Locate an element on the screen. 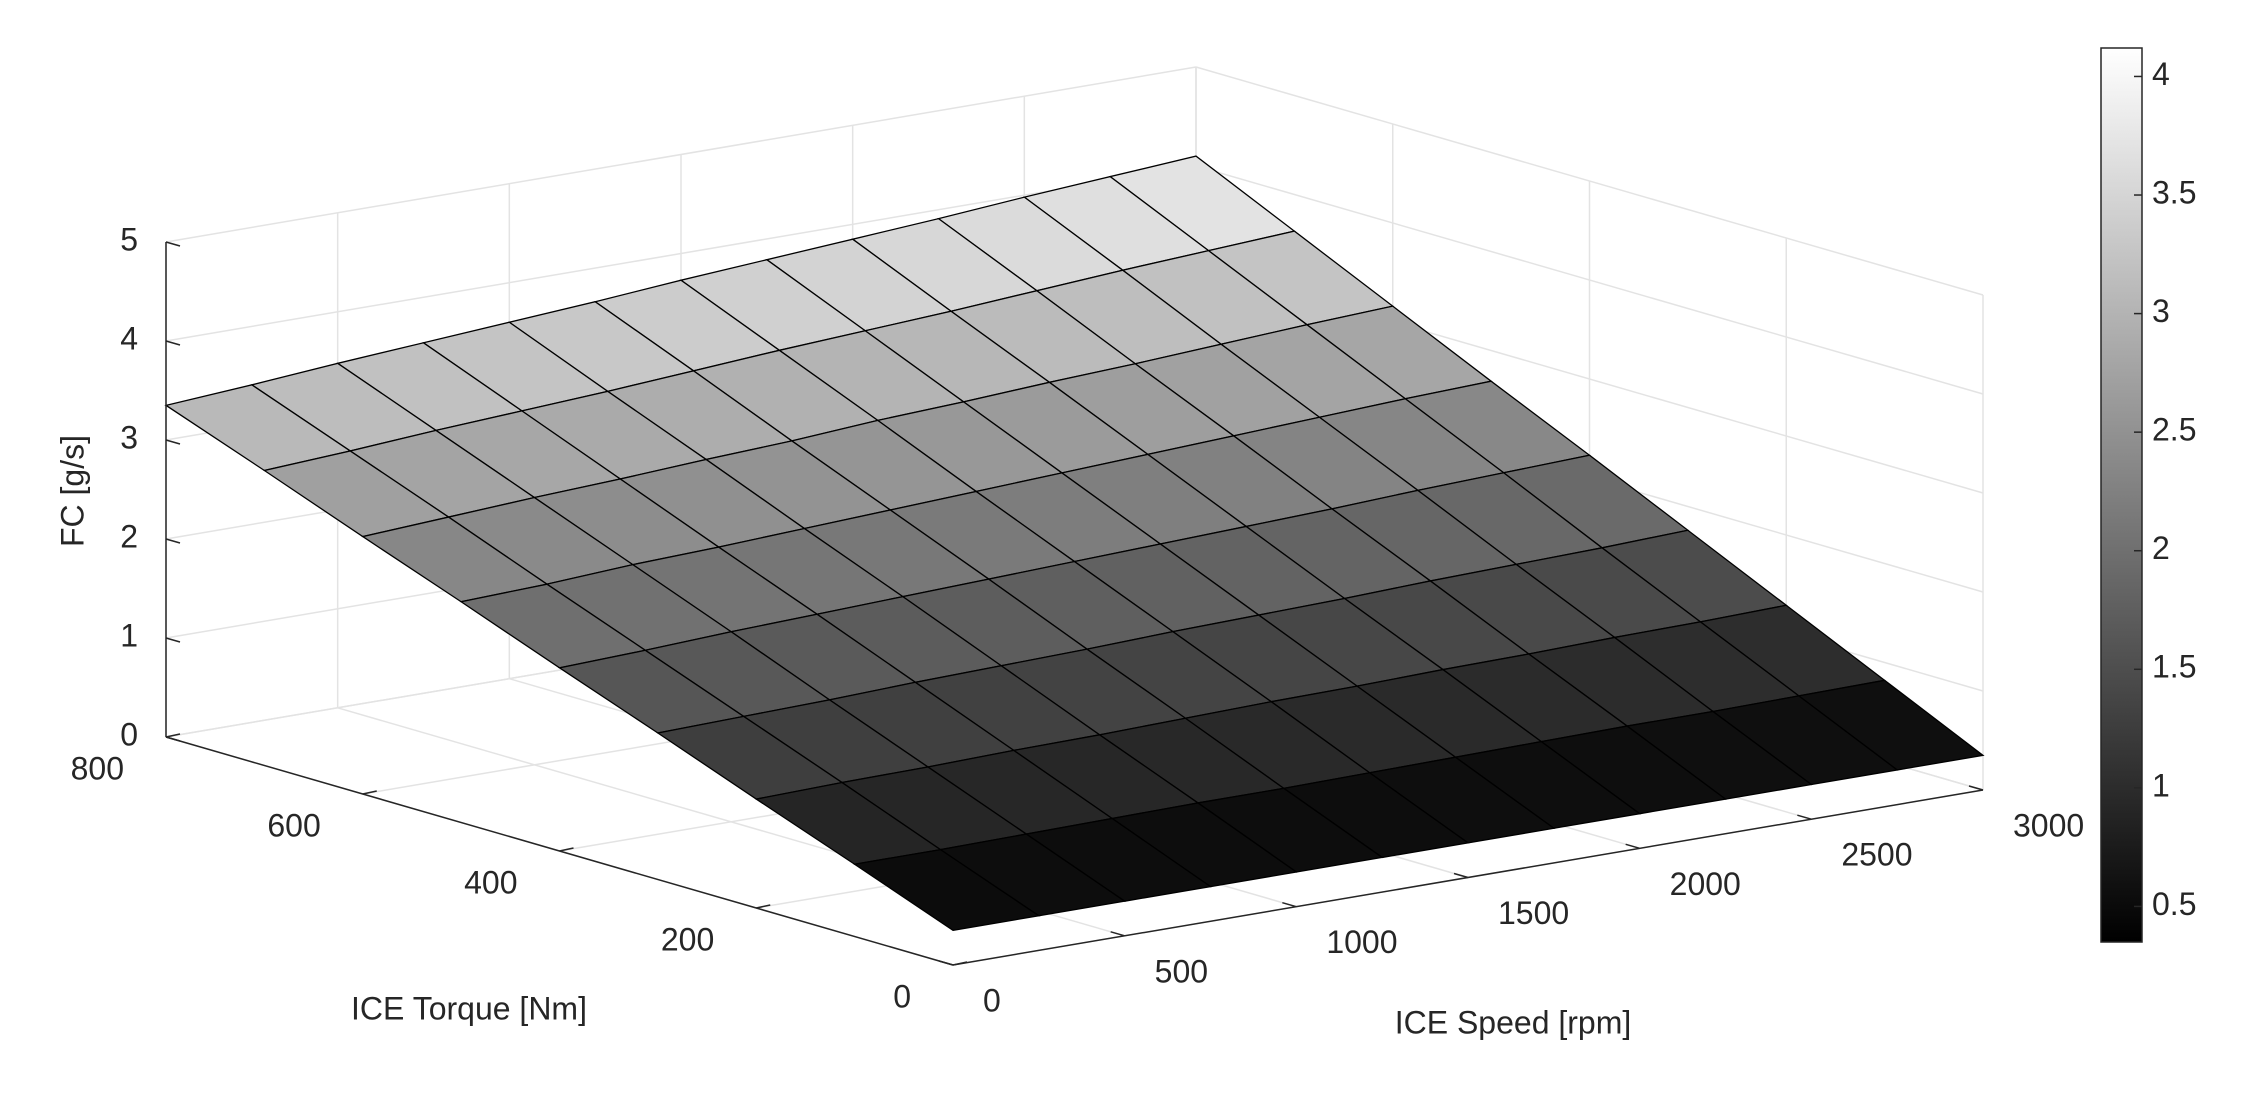 Image resolution: width=2264 pixels, height=1097 pixels. colorbar-tick-label: 4 is located at coordinates (2161, 74).